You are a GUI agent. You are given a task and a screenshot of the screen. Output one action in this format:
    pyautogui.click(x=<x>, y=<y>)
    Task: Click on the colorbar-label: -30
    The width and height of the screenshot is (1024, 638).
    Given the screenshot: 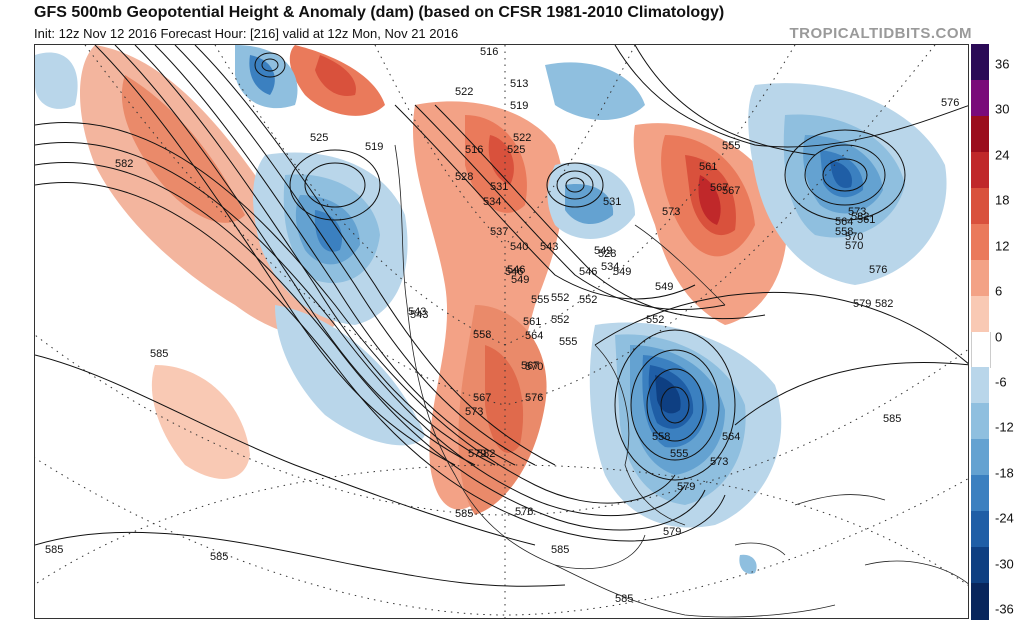 What is the action you would take?
    pyautogui.click(x=1004, y=564)
    